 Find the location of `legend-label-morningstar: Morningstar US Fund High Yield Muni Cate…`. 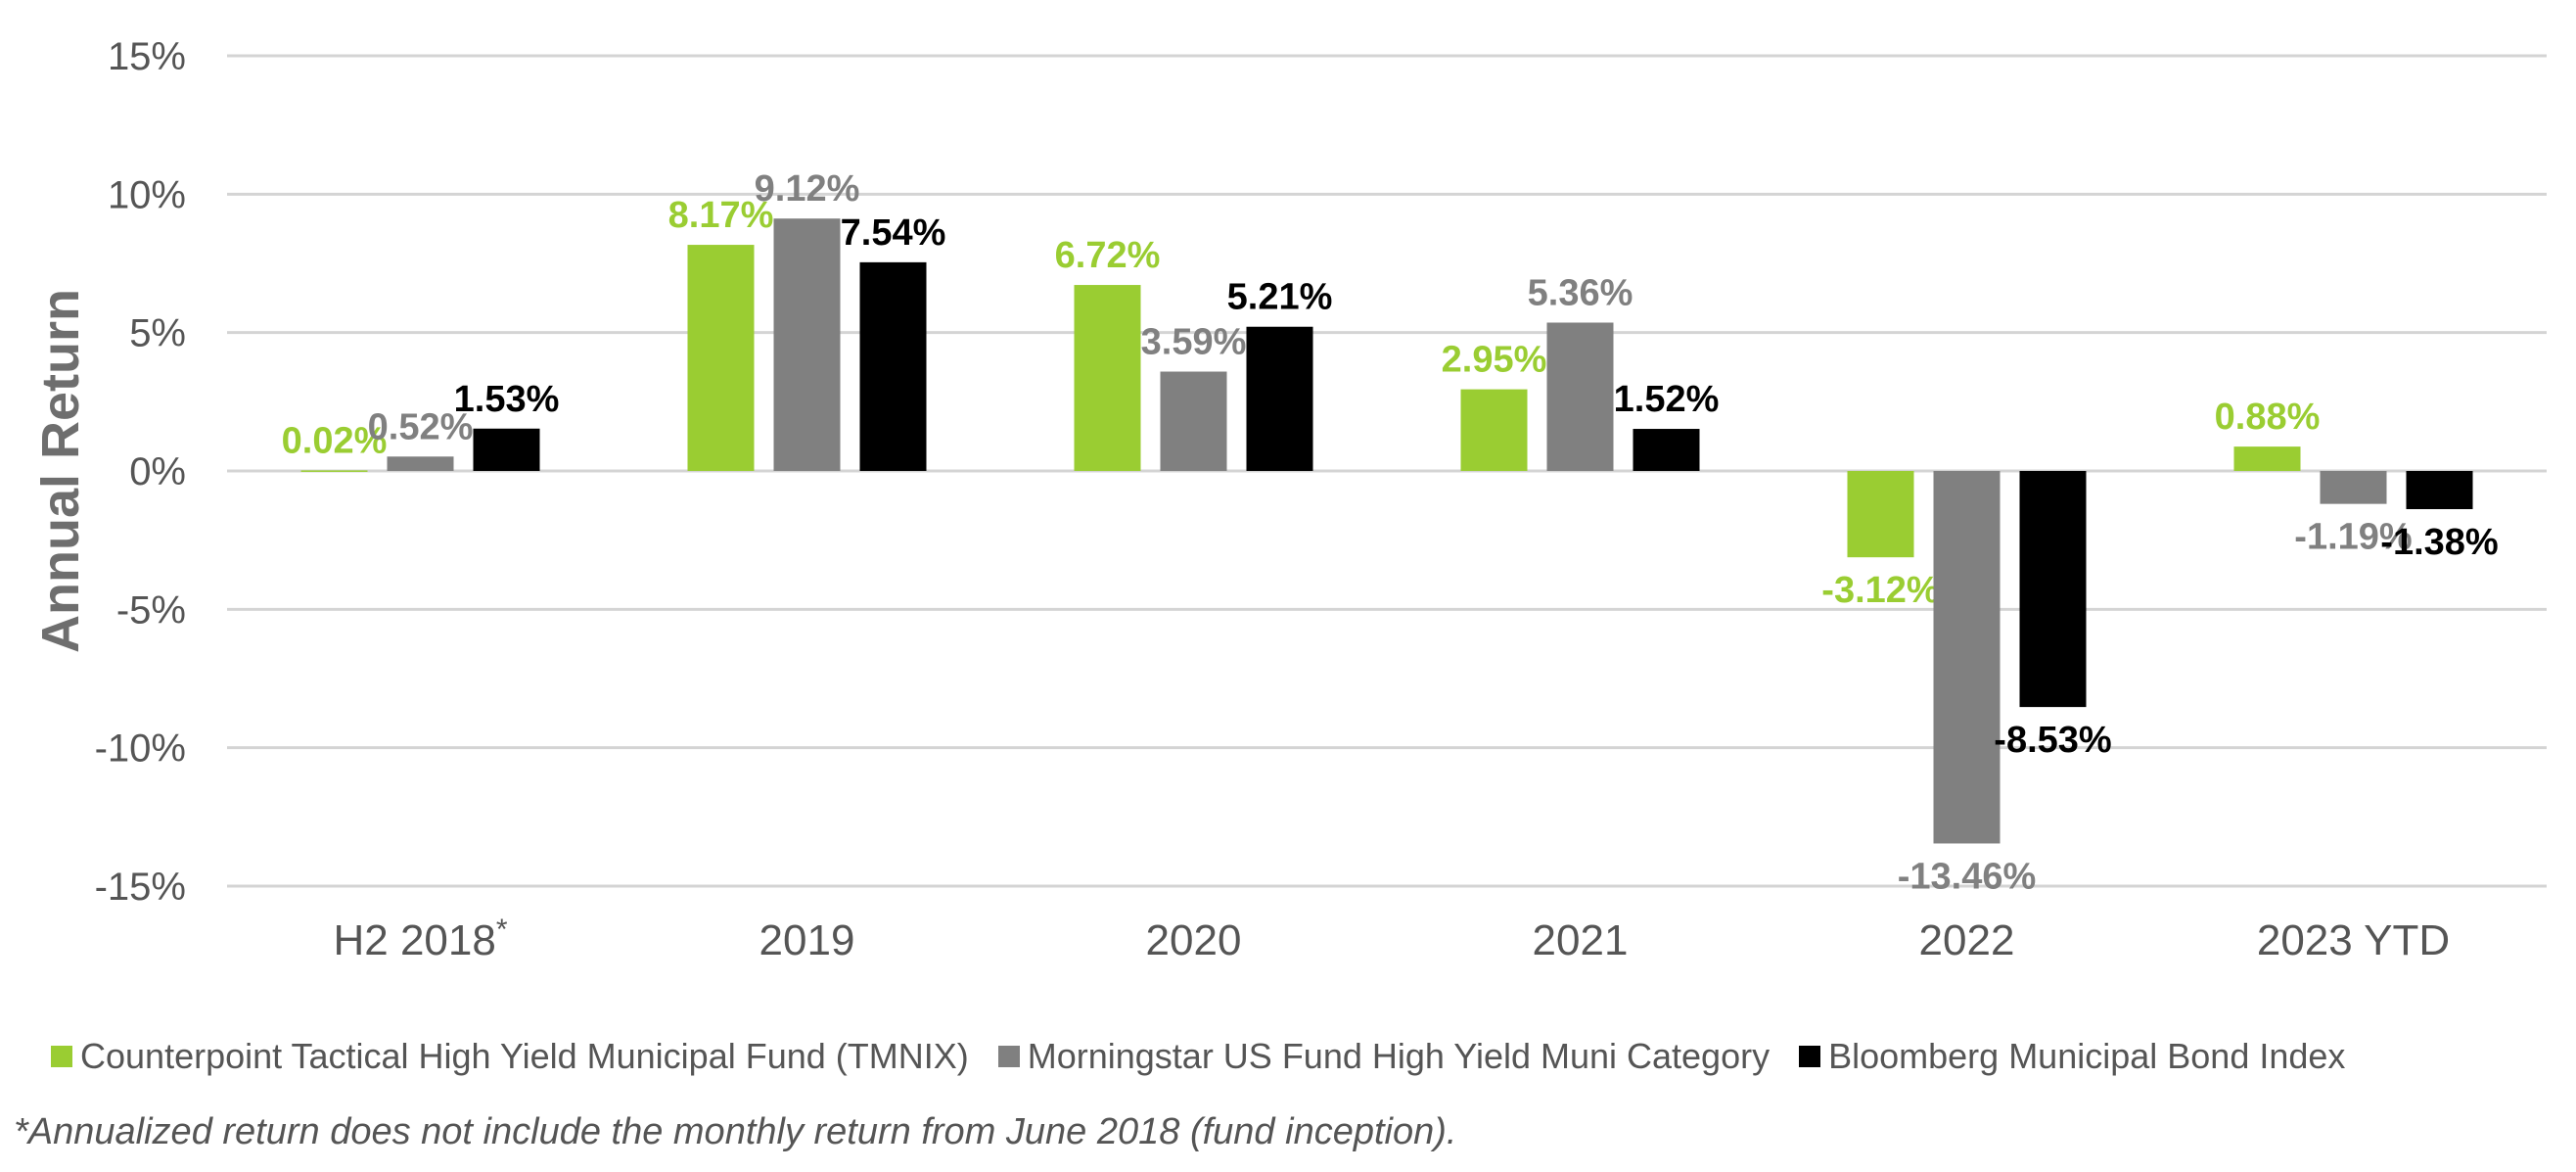

legend-label-morningstar: Morningstar US Fund High Yield Muni Cate… is located at coordinates (1399, 1056).